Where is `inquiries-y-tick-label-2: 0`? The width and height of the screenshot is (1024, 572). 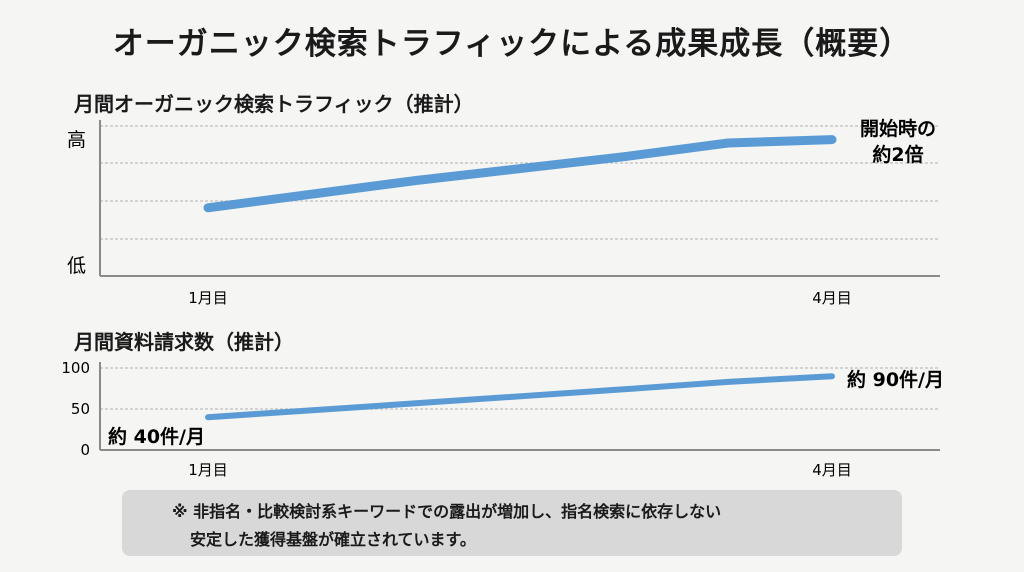
inquiries-y-tick-label-2: 0 is located at coordinates (85, 450).